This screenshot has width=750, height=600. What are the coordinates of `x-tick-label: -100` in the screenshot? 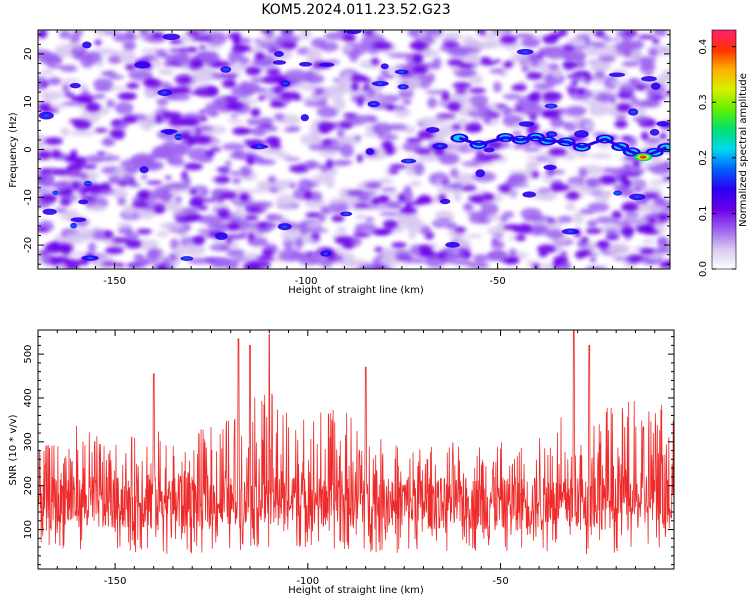 It's located at (307, 581).